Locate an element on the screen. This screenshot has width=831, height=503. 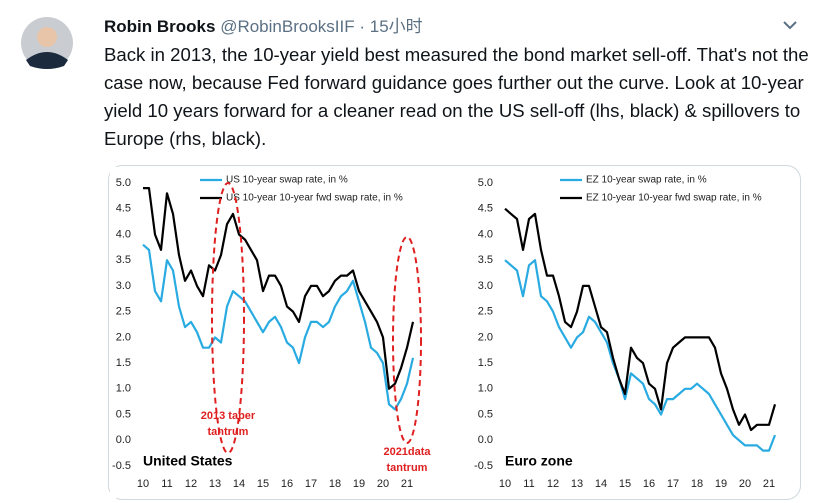
legend-label: US 10-year swap rate, in % is located at coordinates (287, 180).